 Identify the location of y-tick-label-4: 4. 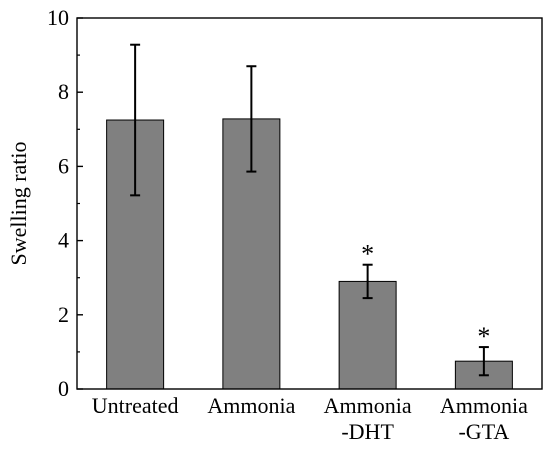
(63, 240).